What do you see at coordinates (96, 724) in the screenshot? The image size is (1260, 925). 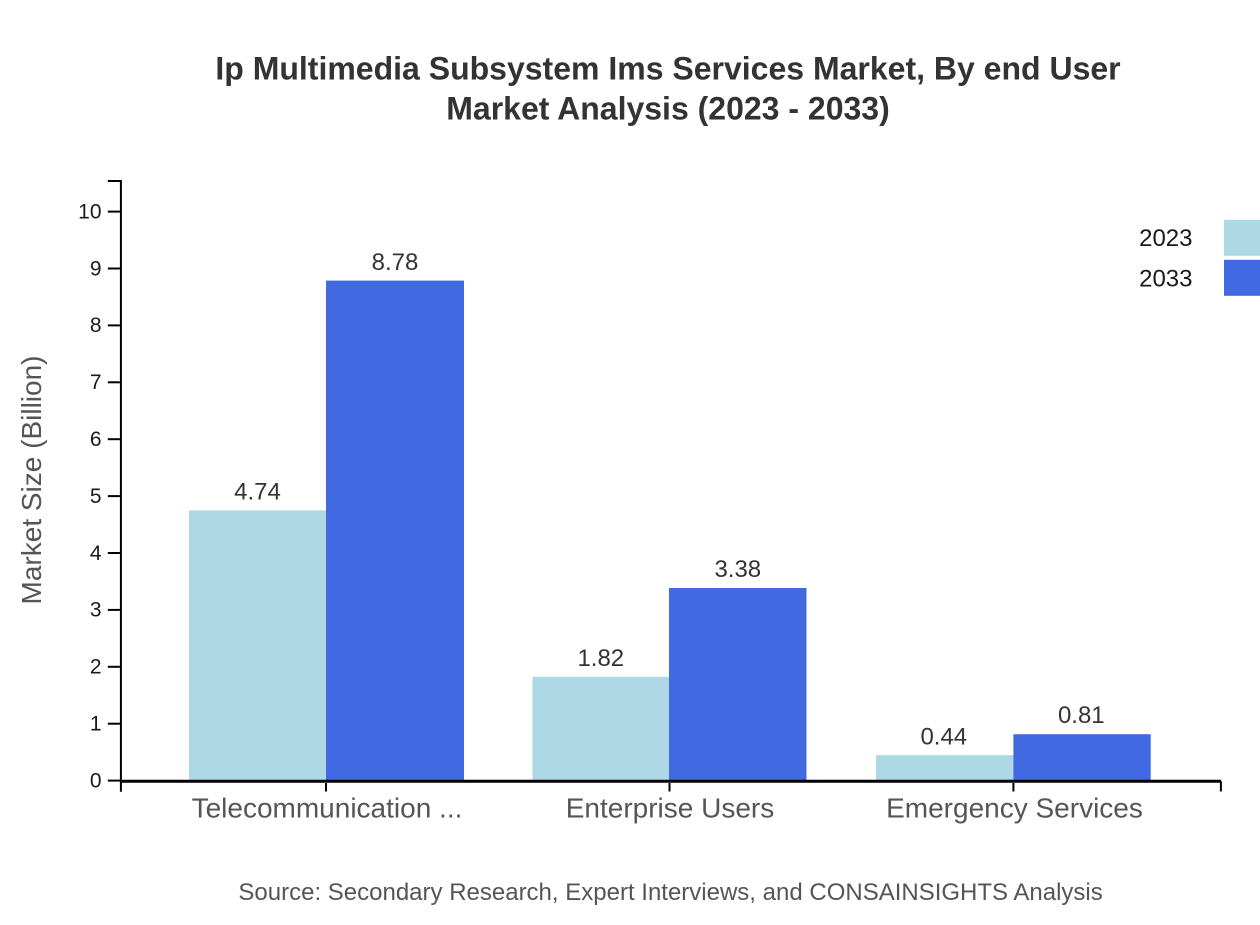 I see `svg-text: 1` at bounding box center [96, 724].